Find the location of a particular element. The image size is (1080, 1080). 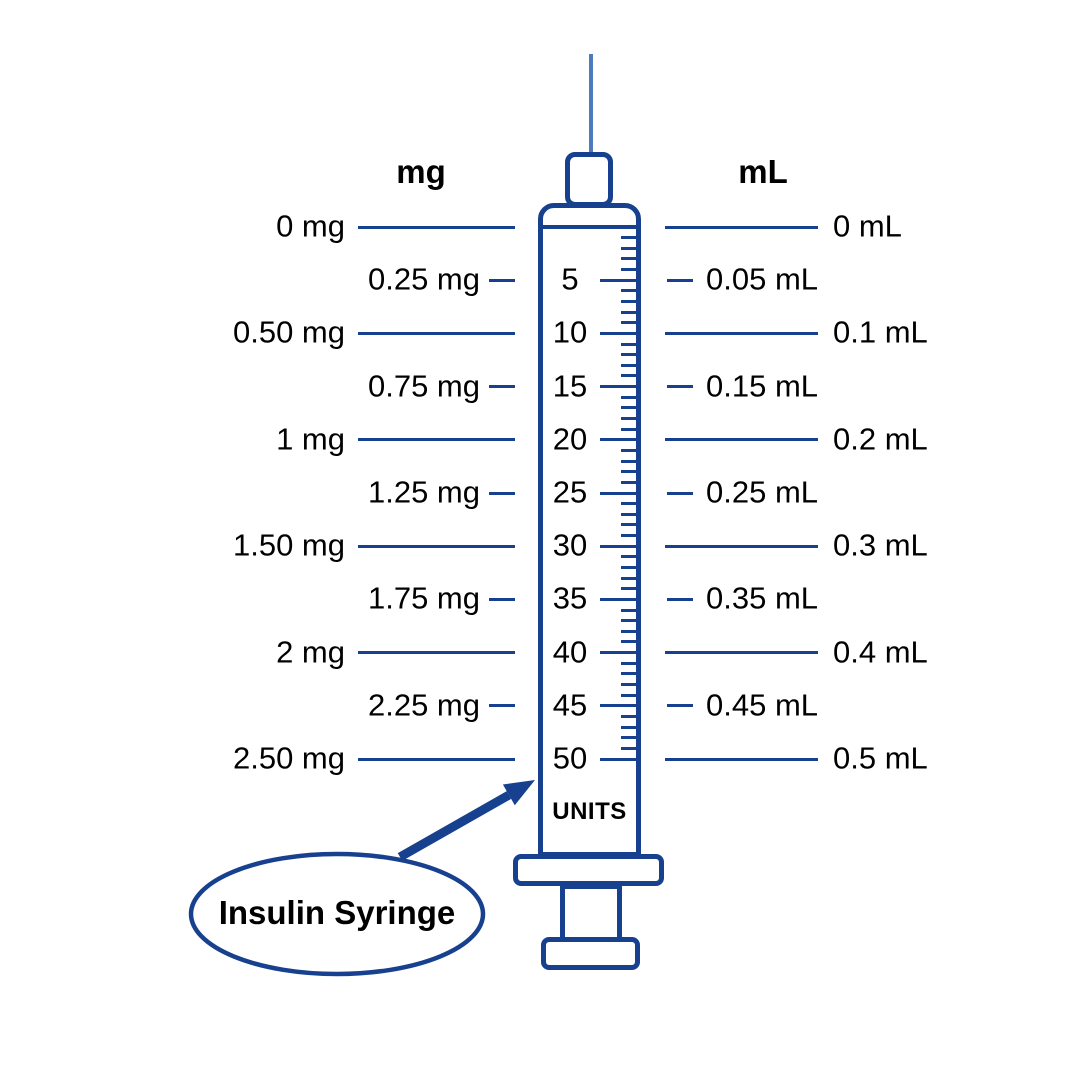

mg-value-label: 2.50 mg is located at coordinates (288, 758).